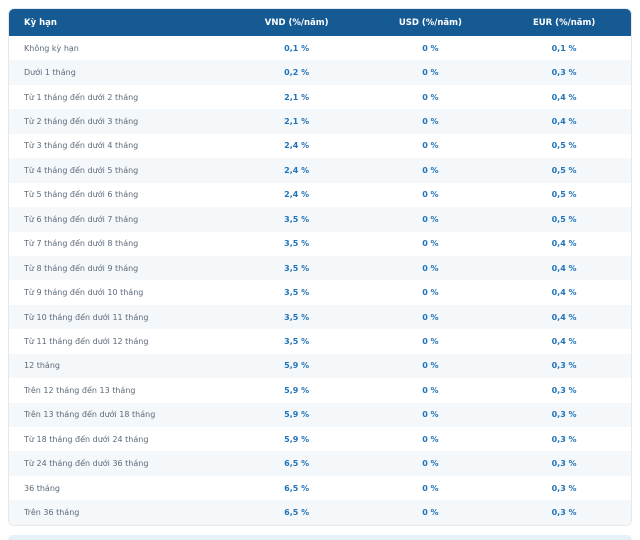 This screenshot has height=540, width=640. What do you see at coordinates (564, 48) in the screenshot?
I see `eur-rate-cell: 0,1 %` at bounding box center [564, 48].